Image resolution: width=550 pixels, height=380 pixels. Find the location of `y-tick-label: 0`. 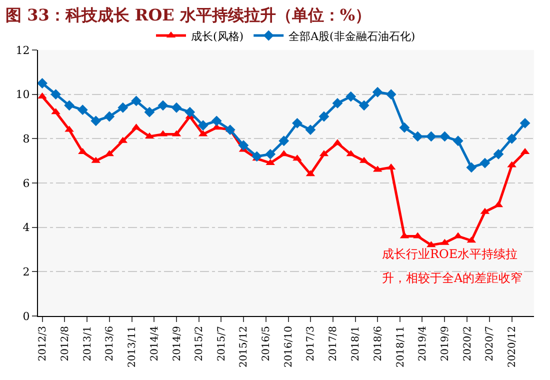

y-tick-label: 0 is located at coordinates (26, 316).